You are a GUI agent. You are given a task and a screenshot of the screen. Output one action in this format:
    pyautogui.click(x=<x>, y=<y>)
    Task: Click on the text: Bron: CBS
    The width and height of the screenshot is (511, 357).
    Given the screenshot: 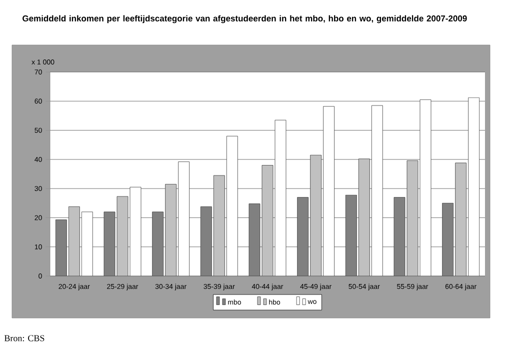 What is the action you would take?
    pyautogui.click(x=24, y=338)
    